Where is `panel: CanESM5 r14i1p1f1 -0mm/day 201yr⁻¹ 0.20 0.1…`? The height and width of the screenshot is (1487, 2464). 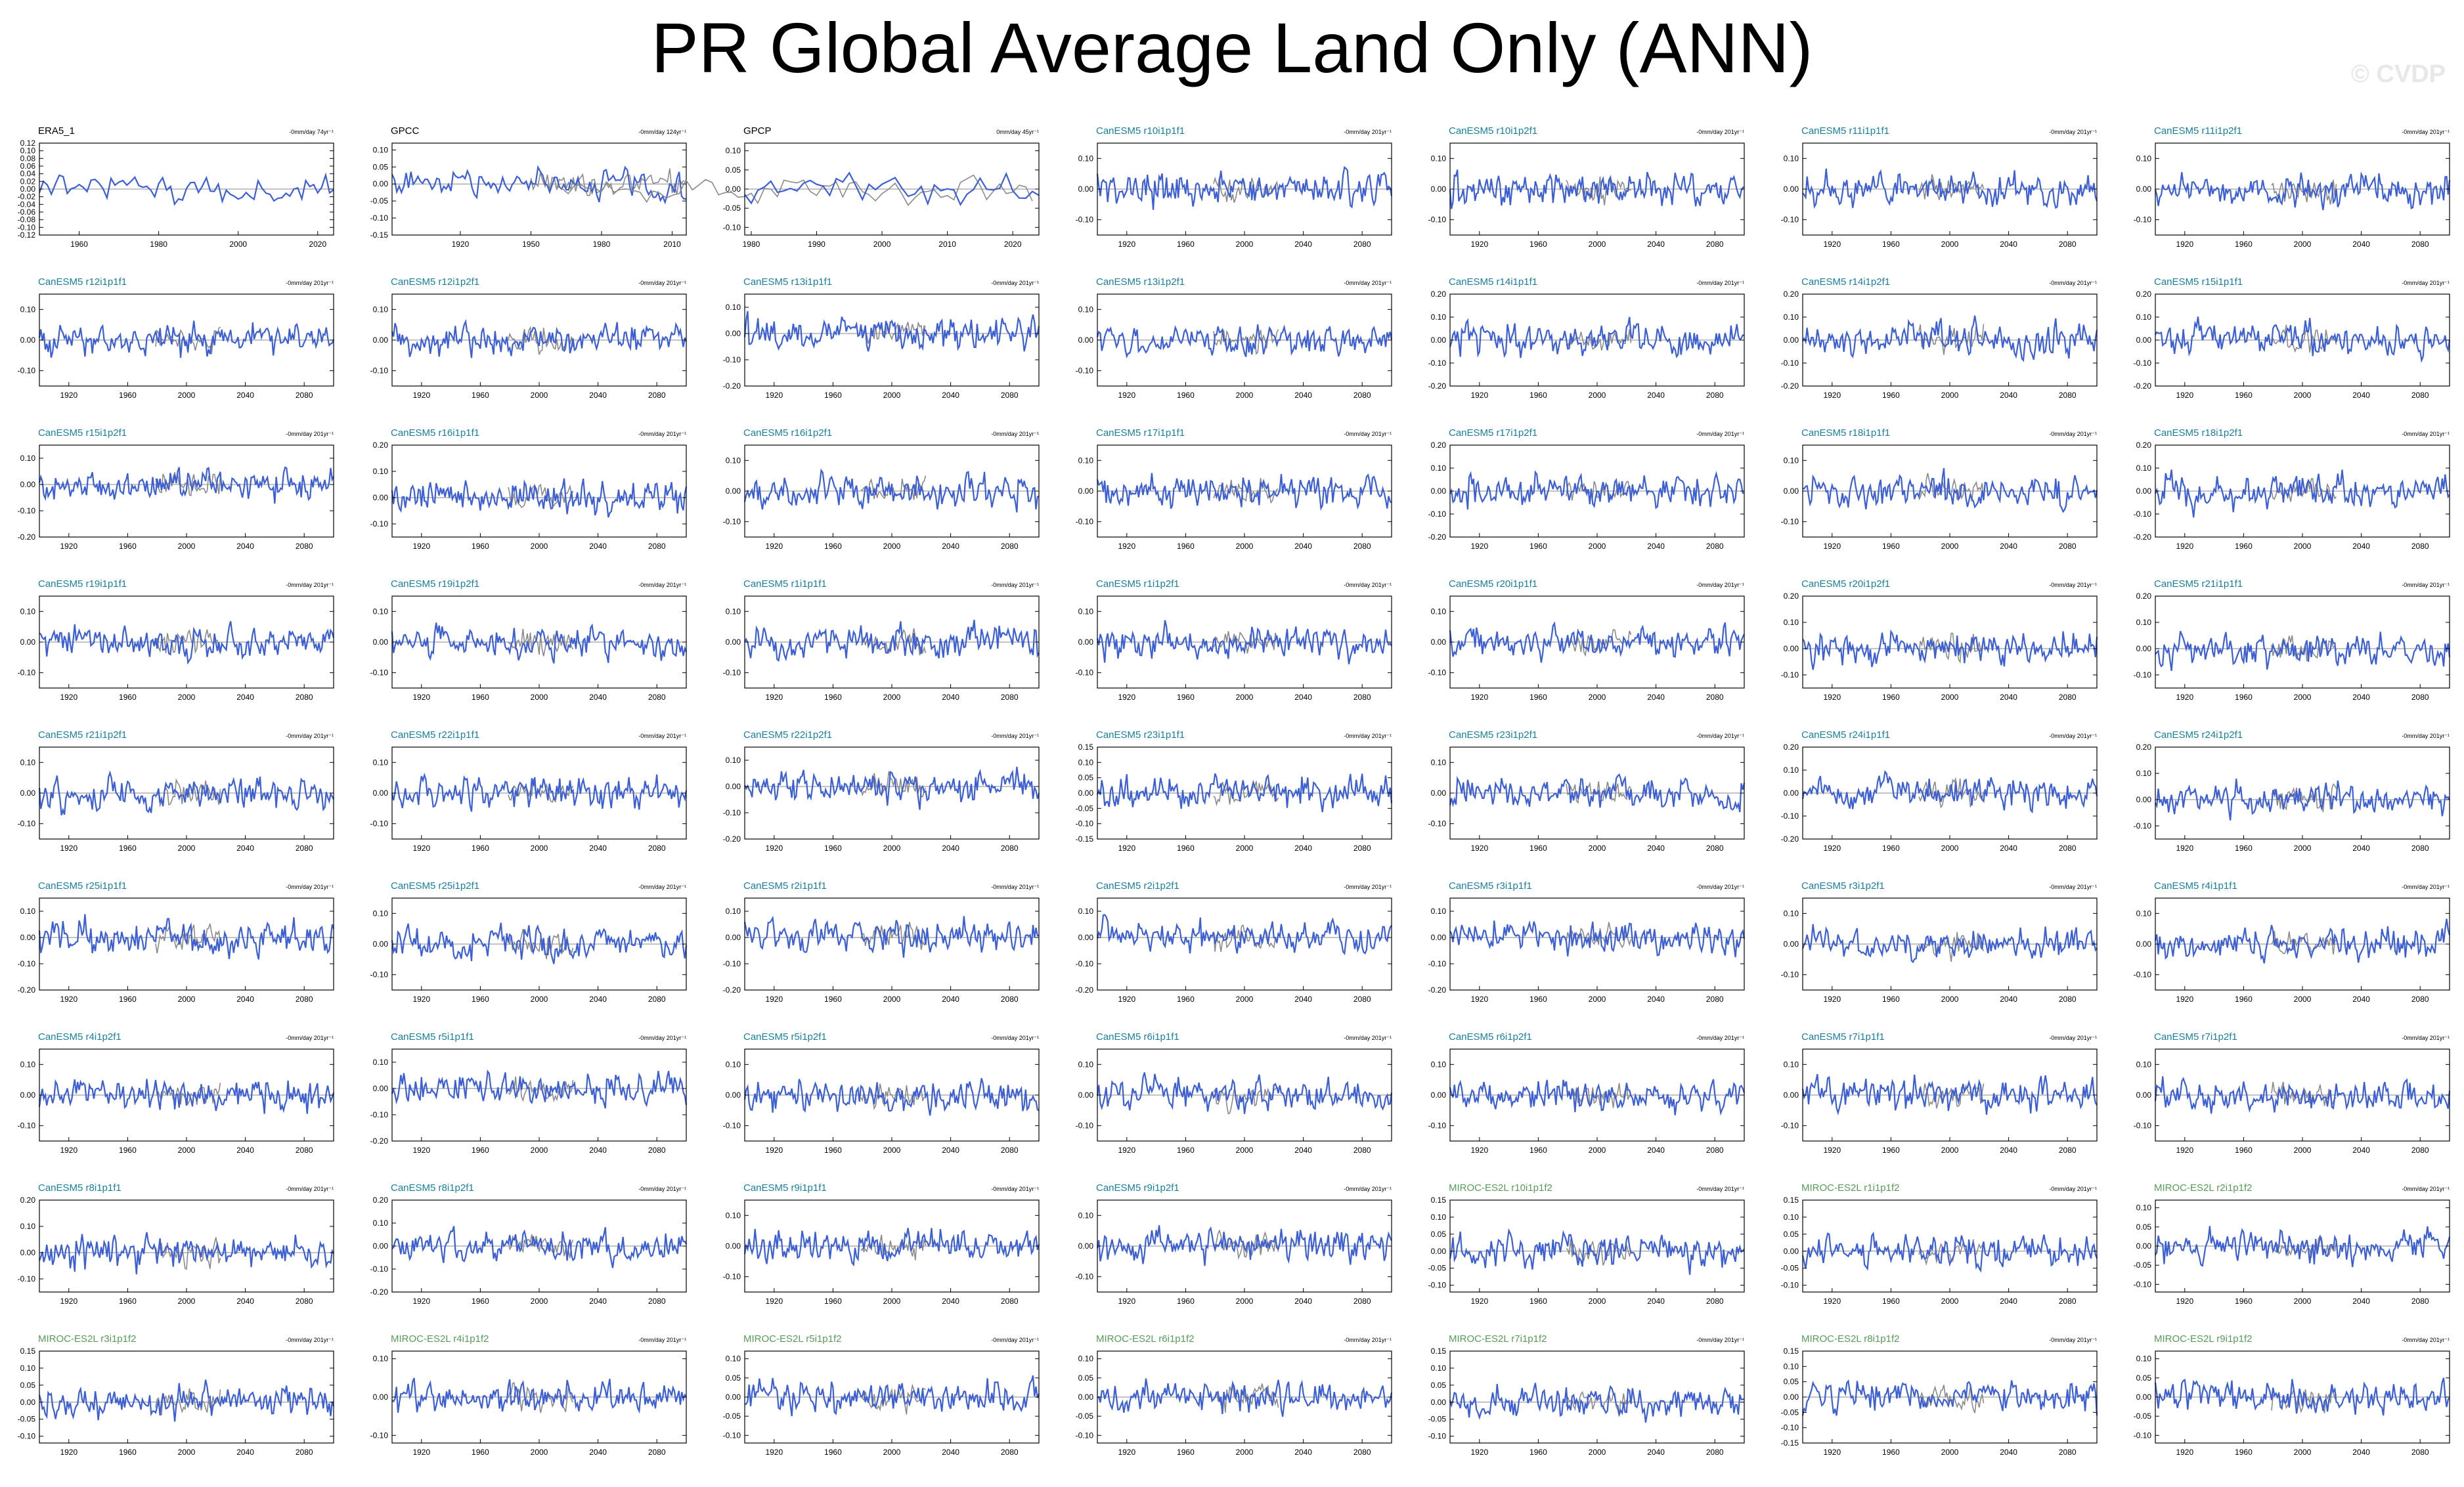
panel: CanESM5 r14i1p1f1 -0mm/day 201yr⁻¹ 0.20 0.1… is located at coordinates (1586, 338).